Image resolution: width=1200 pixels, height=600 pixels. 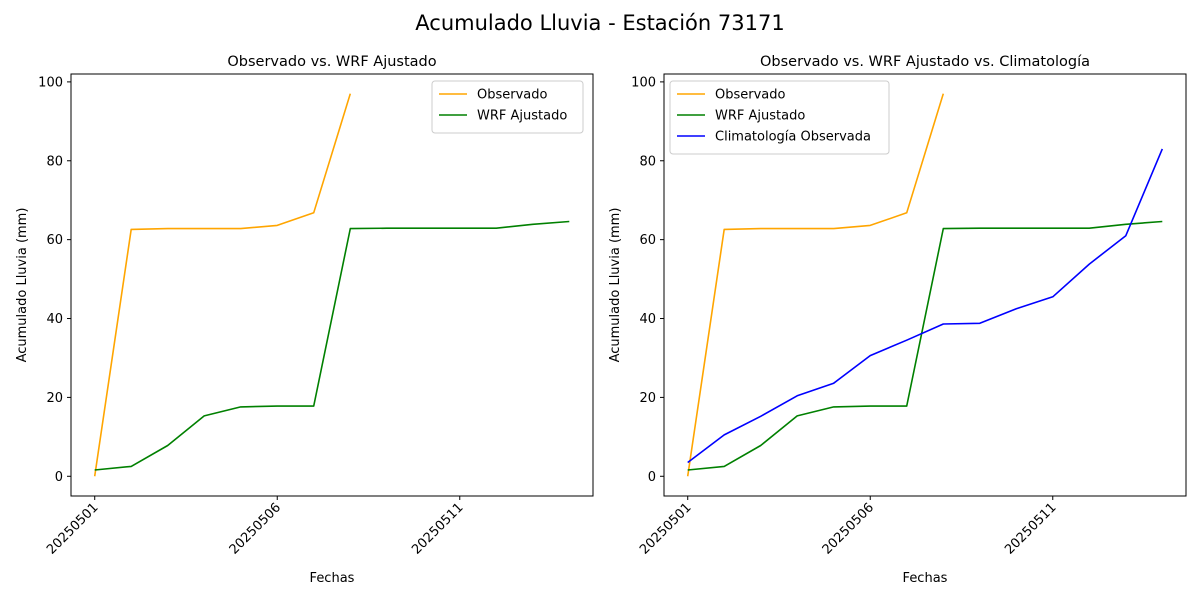 I want to click on legend: Observado WRF Ajustado, so click(x=507, y=107).